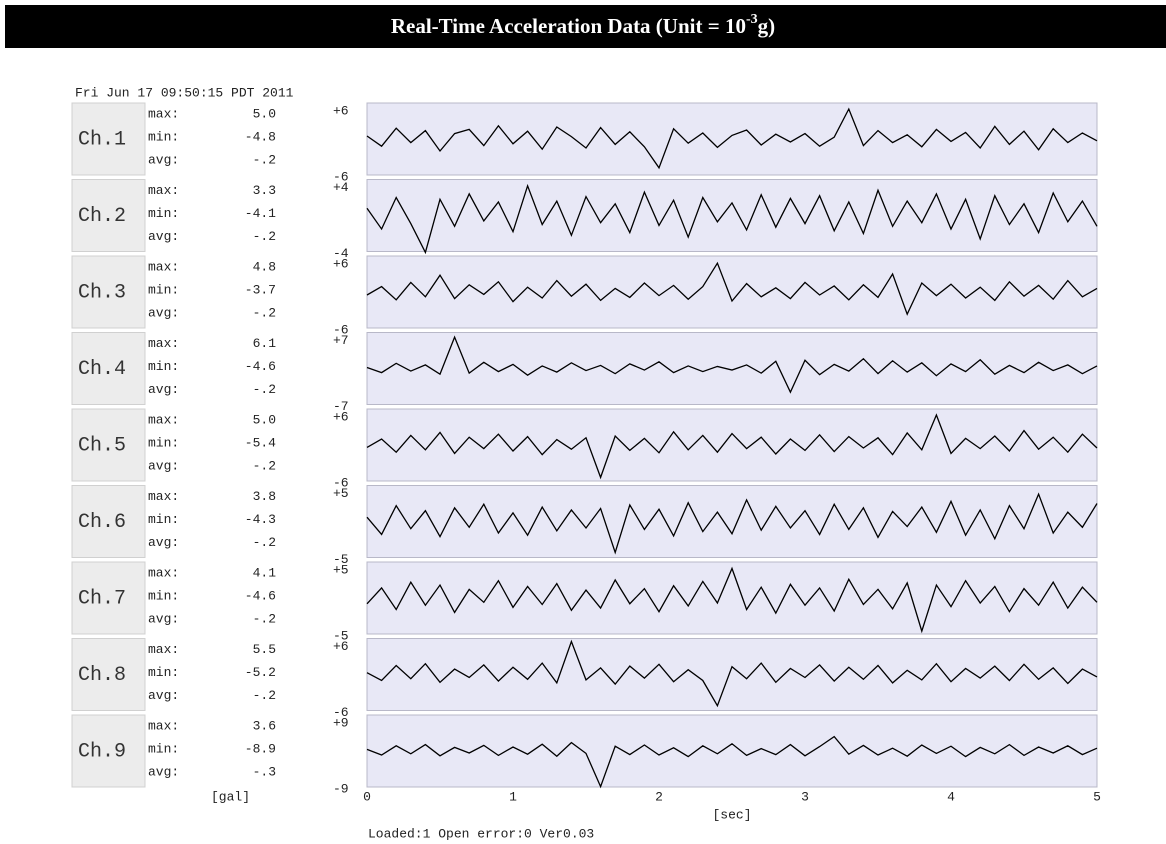 This screenshot has height=844, width=1166. I want to click on stat-value: -4.8, so click(260, 136).